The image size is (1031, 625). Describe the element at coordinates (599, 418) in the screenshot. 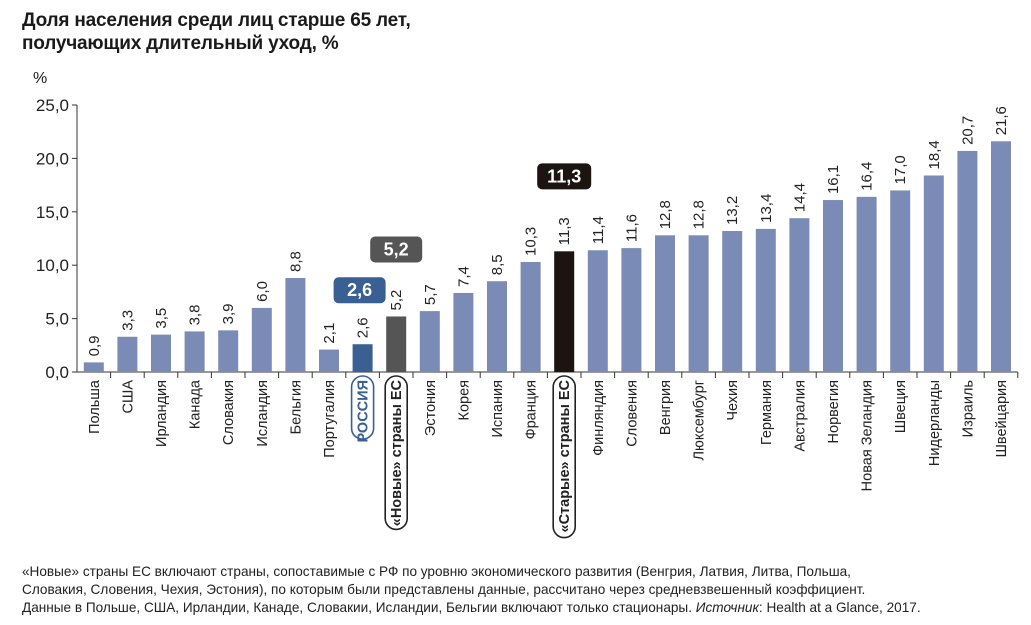

I see `category-label: Финляндия` at that location.